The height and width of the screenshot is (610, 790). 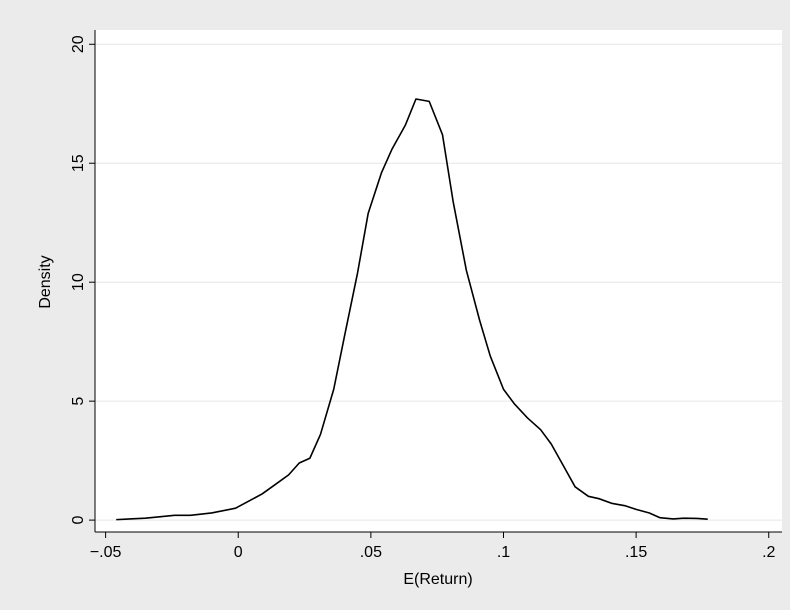 I want to click on x-tick-label: 0, so click(x=238, y=552).